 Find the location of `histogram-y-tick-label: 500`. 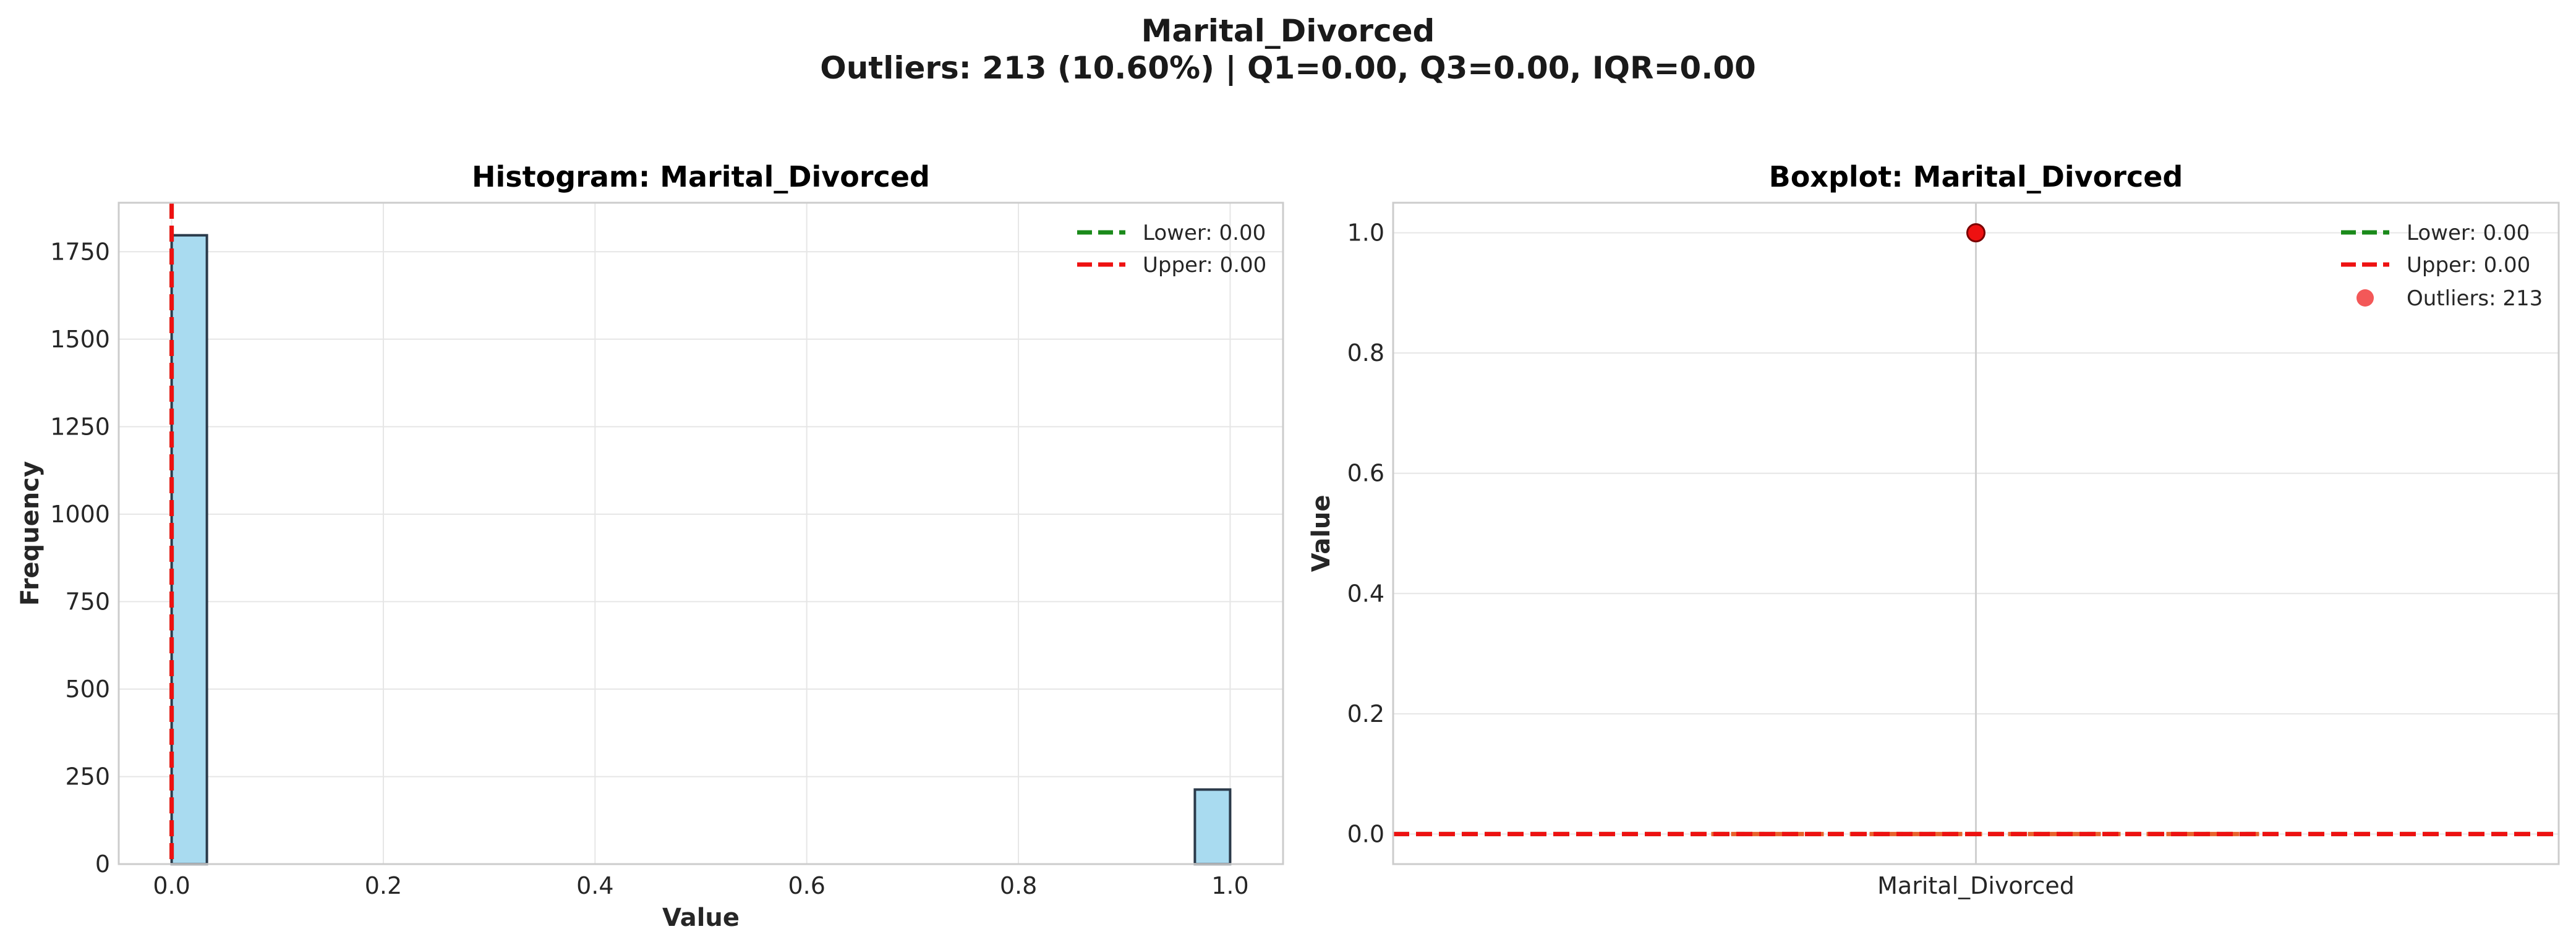

histogram-y-tick-label: 500 is located at coordinates (87, 689).